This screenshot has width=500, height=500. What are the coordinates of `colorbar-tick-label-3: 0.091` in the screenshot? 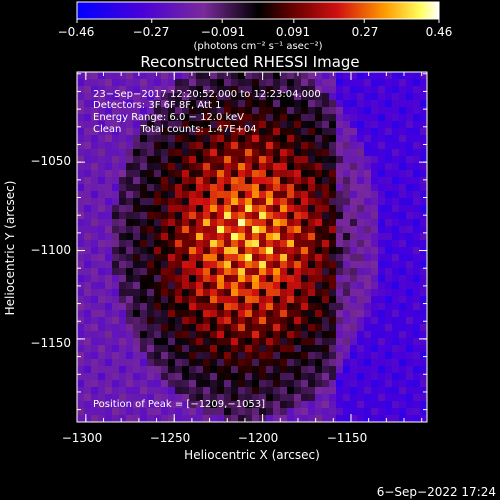 It's located at (293, 32).